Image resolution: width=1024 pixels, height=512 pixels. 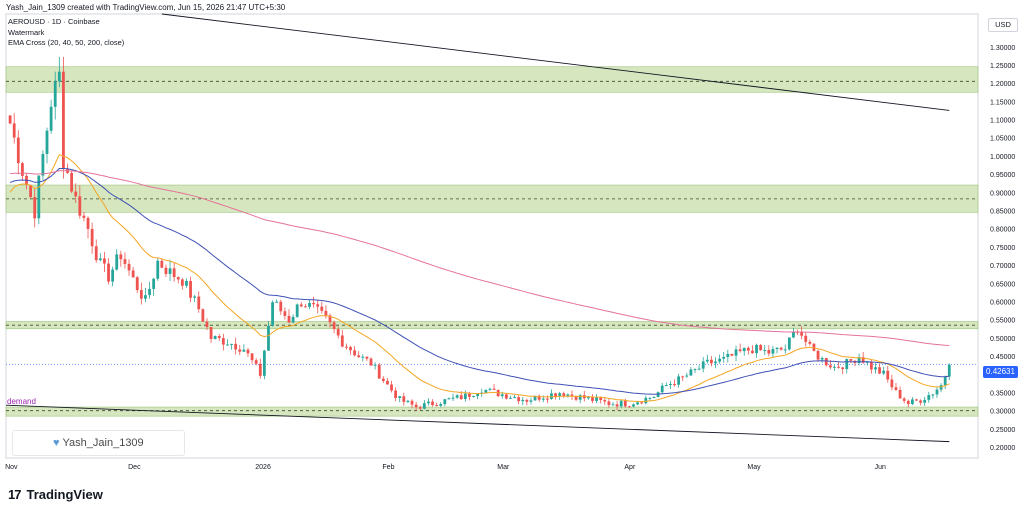 What do you see at coordinates (1002, 48) in the screenshot?
I see `y-tick-label: 1.30000` at bounding box center [1002, 48].